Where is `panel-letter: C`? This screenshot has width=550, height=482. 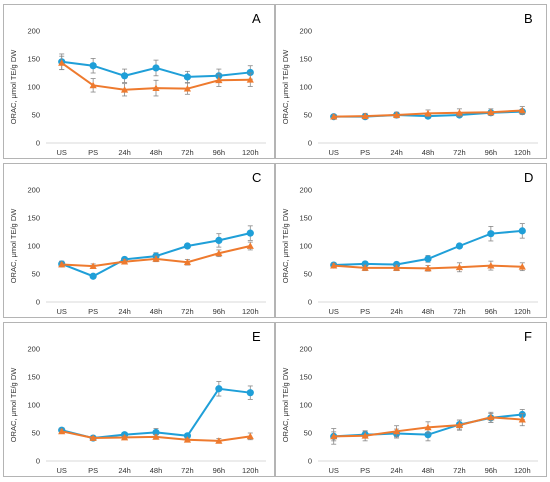
panel-letter: C is located at coordinates (257, 177).